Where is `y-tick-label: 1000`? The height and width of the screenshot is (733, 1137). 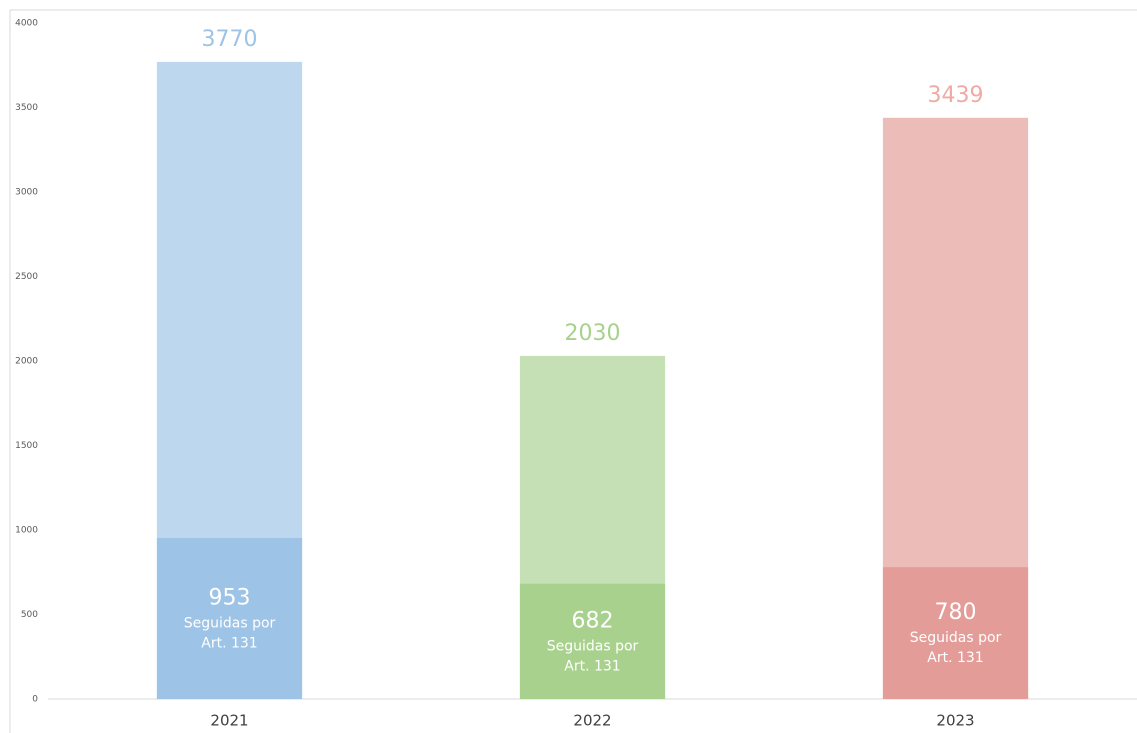
y-tick-label: 1000 is located at coordinates (26, 531).